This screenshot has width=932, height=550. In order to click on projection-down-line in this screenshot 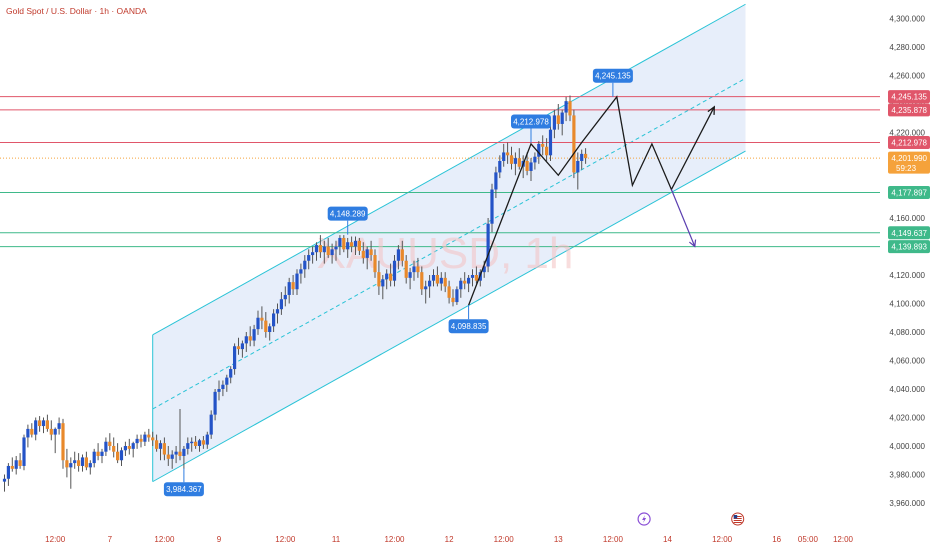, I will do `click(683, 218)`.